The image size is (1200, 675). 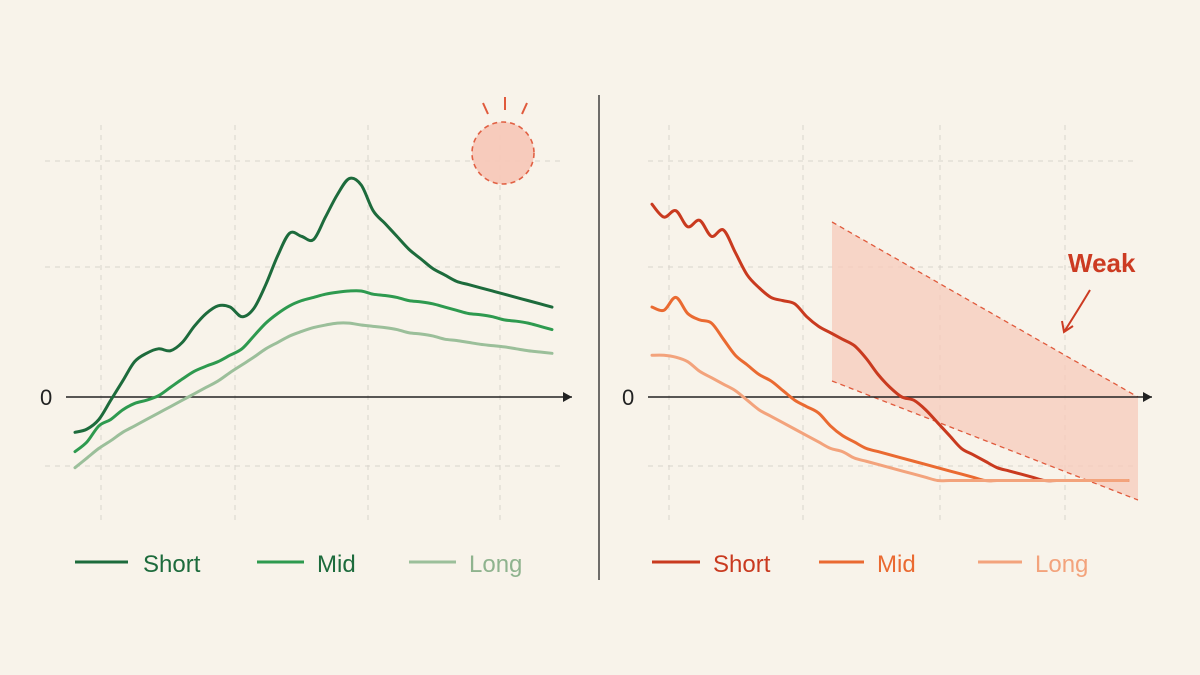 I want to click on series-line-long-left, so click(x=313, y=395).